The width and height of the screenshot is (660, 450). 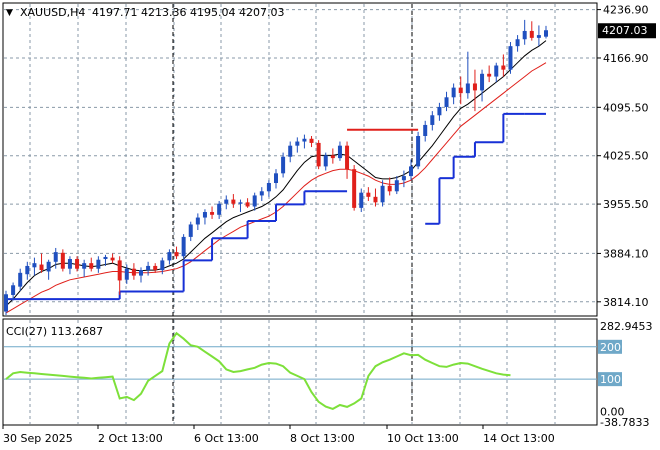 What do you see at coordinates (423, 438) in the screenshot?
I see `time-tick-label: 10 Oct 13:00` at bounding box center [423, 438].